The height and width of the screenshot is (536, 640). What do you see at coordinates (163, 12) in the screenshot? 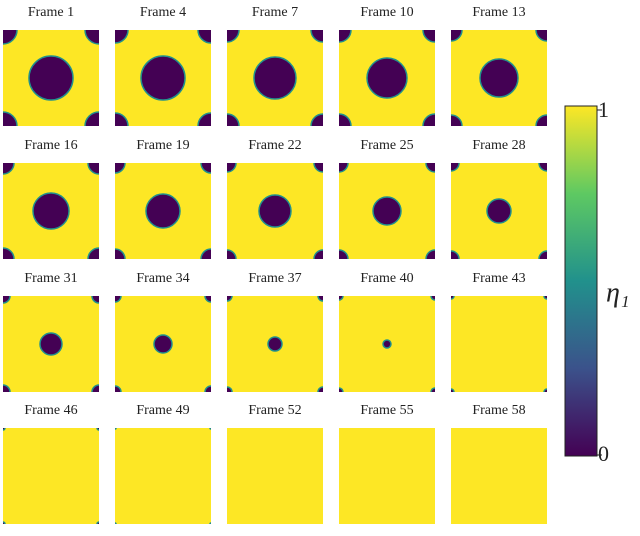
I see `frame-title: Frame 4` at bounding box center [163, 12].